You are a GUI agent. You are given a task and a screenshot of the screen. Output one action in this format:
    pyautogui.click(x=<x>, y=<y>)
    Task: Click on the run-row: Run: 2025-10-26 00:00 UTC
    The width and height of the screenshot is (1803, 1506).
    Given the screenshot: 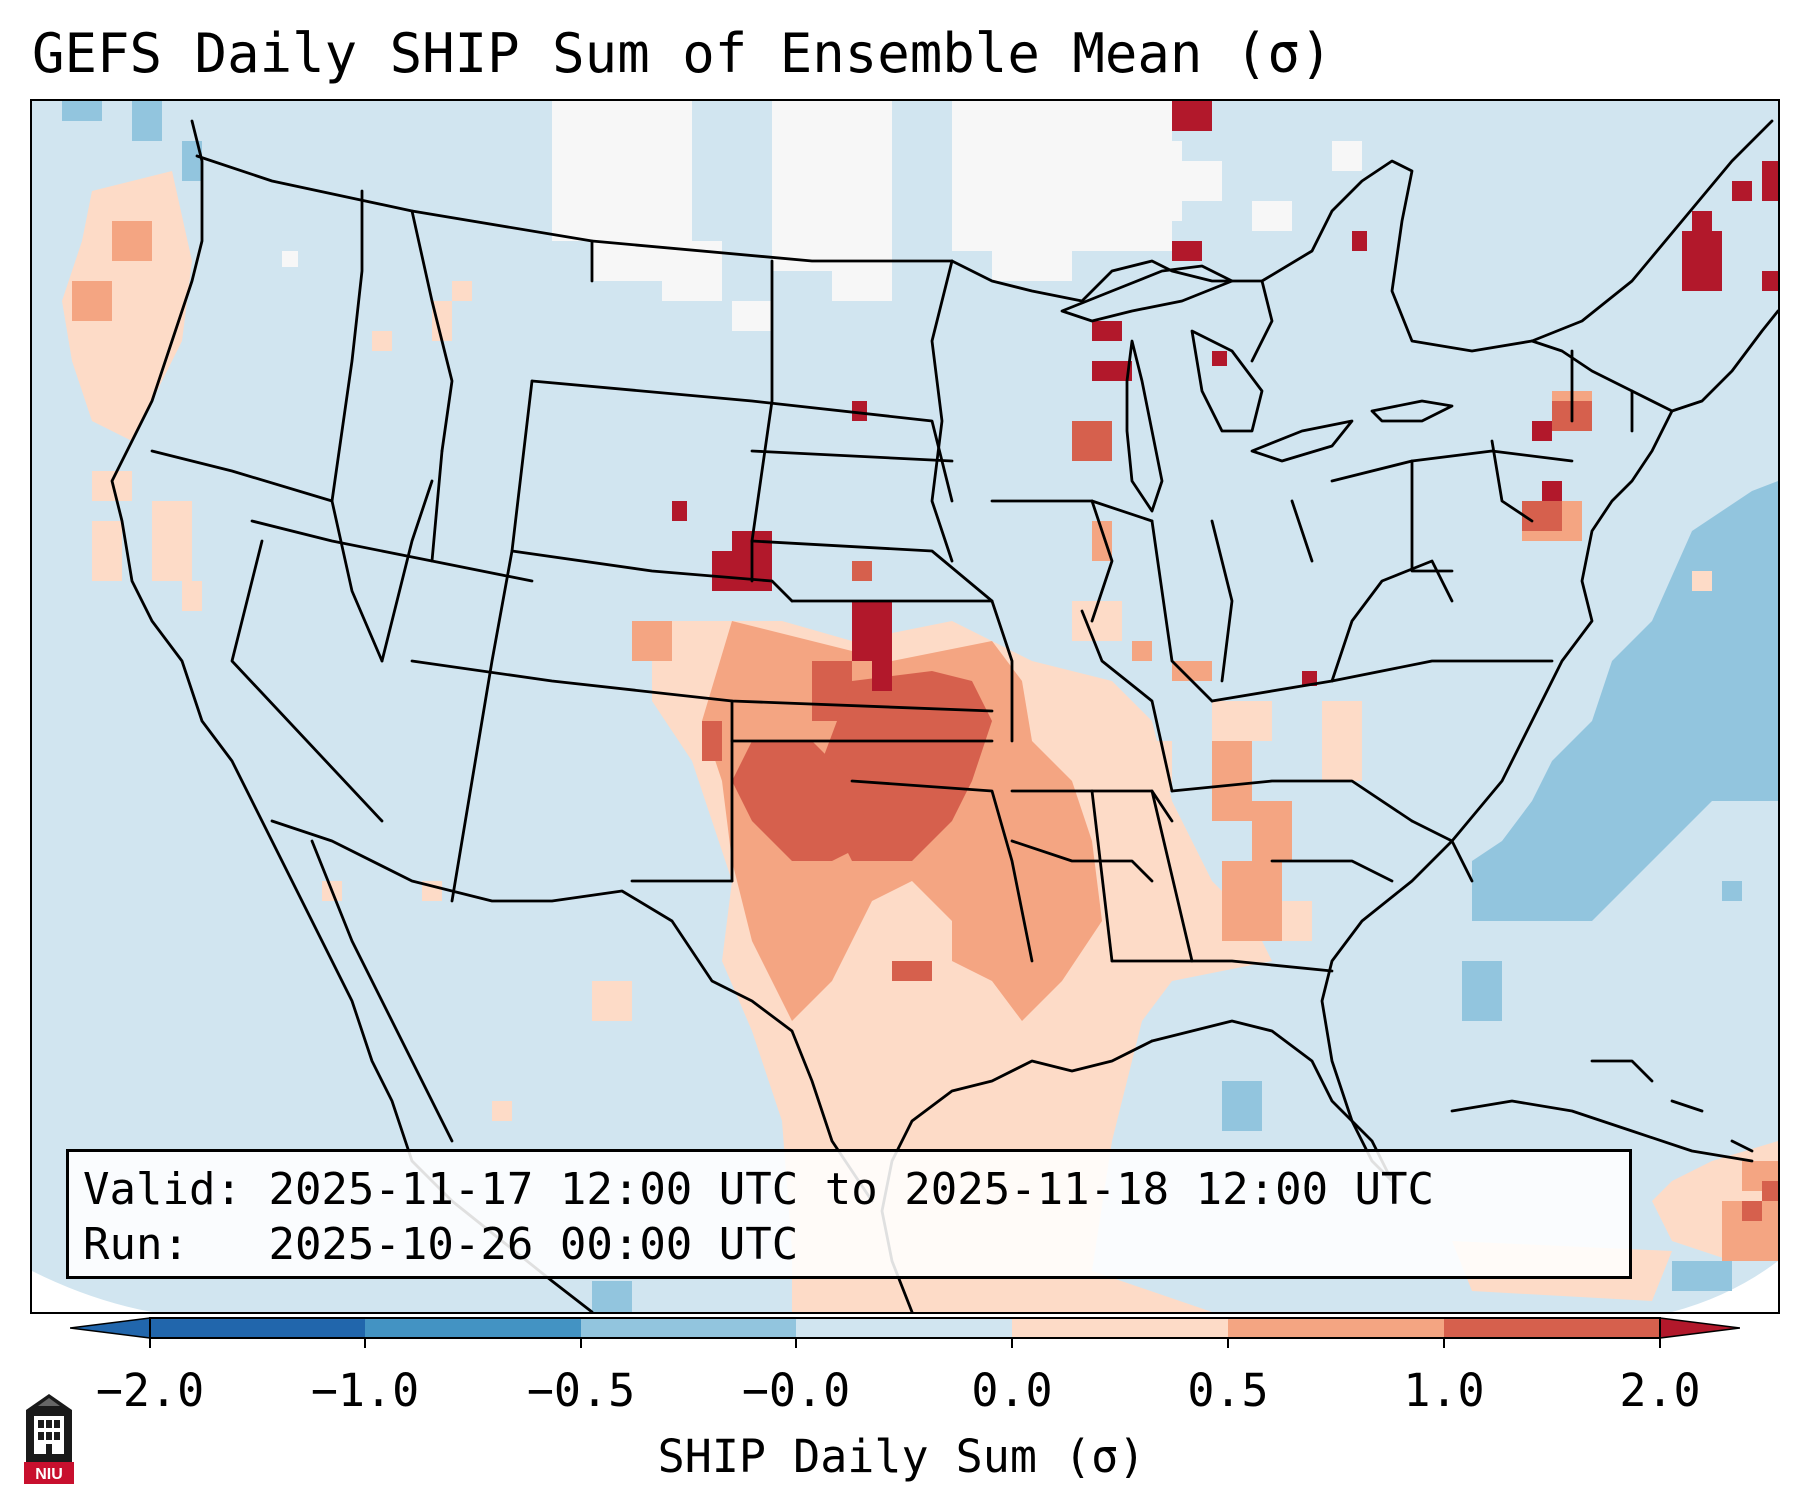 What is the action you would take?
    pyautogui.click(x=849, y=1244)
    